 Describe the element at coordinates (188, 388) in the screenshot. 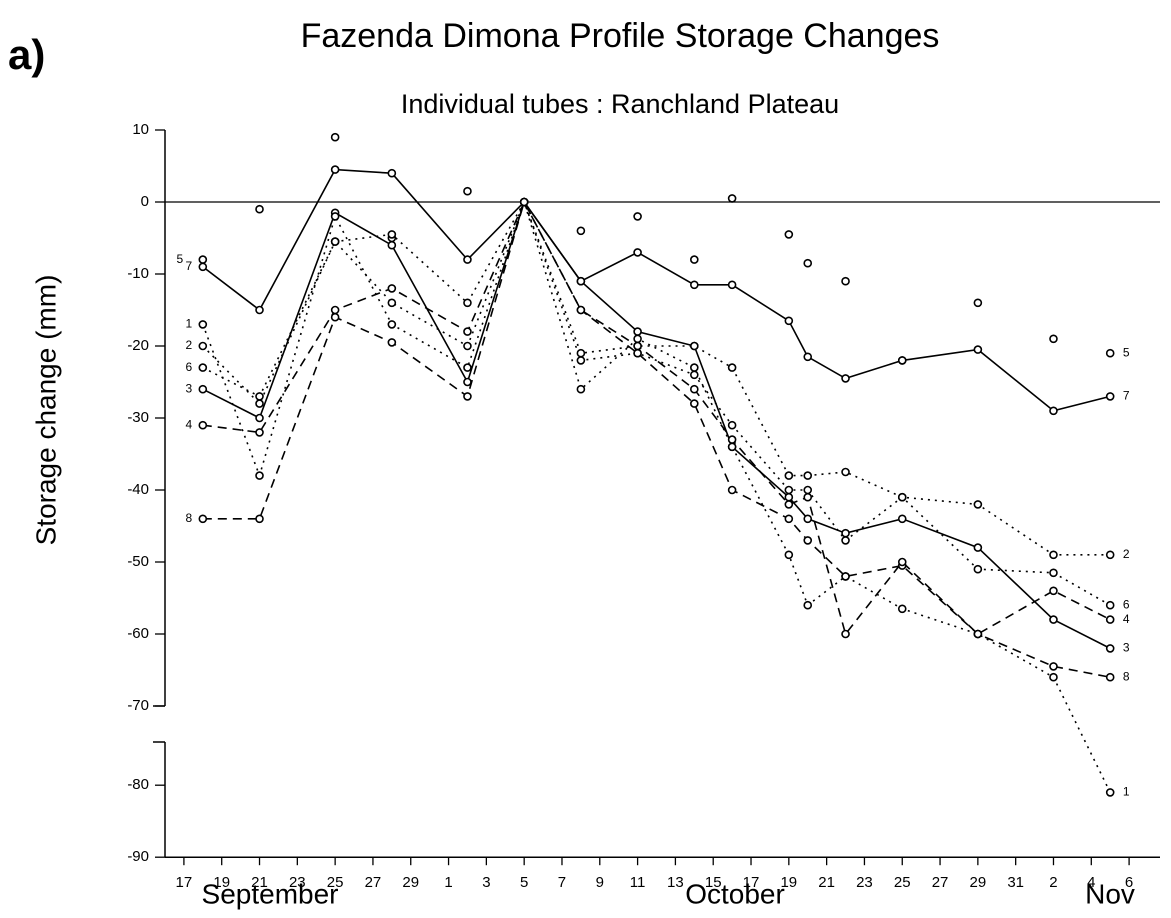

I see `series-label: 3` at that location.